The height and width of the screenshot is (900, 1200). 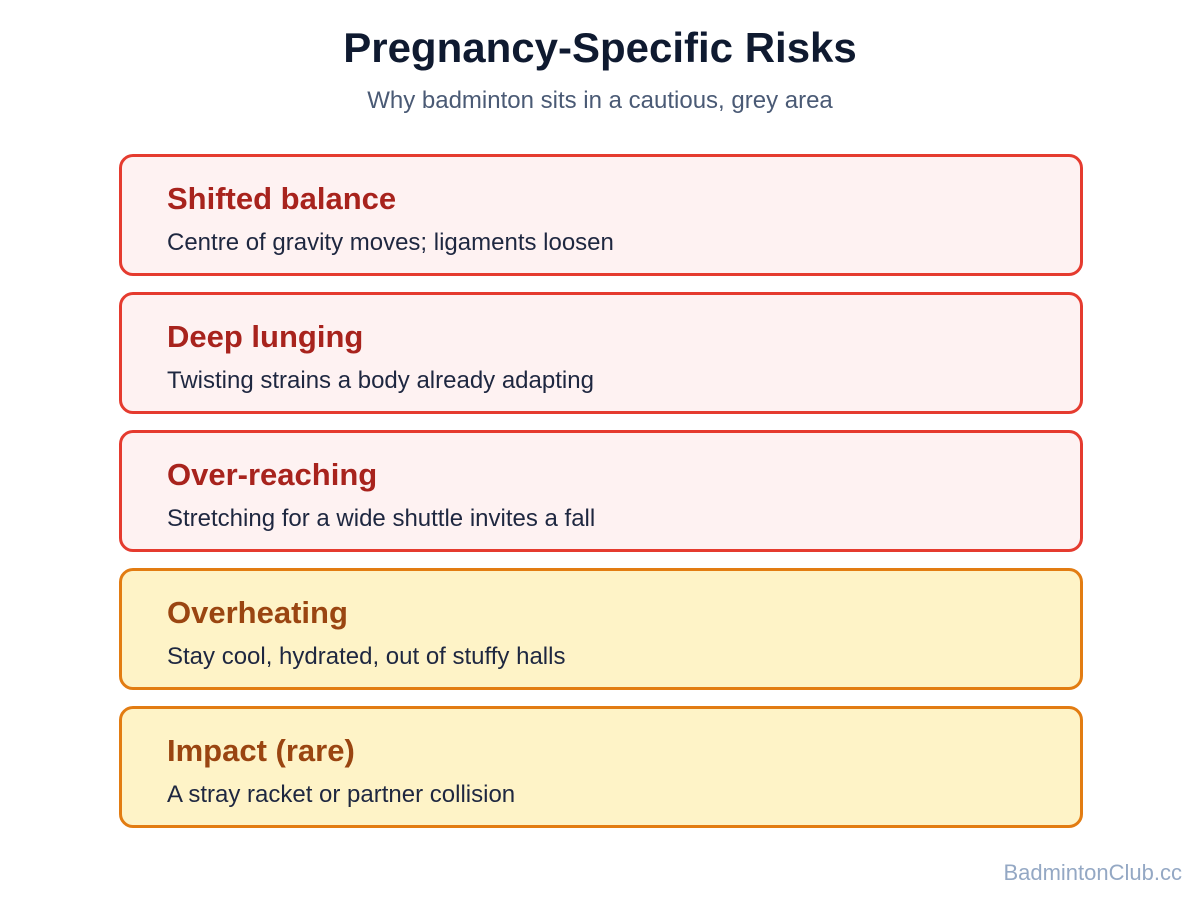 I want to click on risk-description: Twisting strains a body already adapting, so click(x=380, y=380).